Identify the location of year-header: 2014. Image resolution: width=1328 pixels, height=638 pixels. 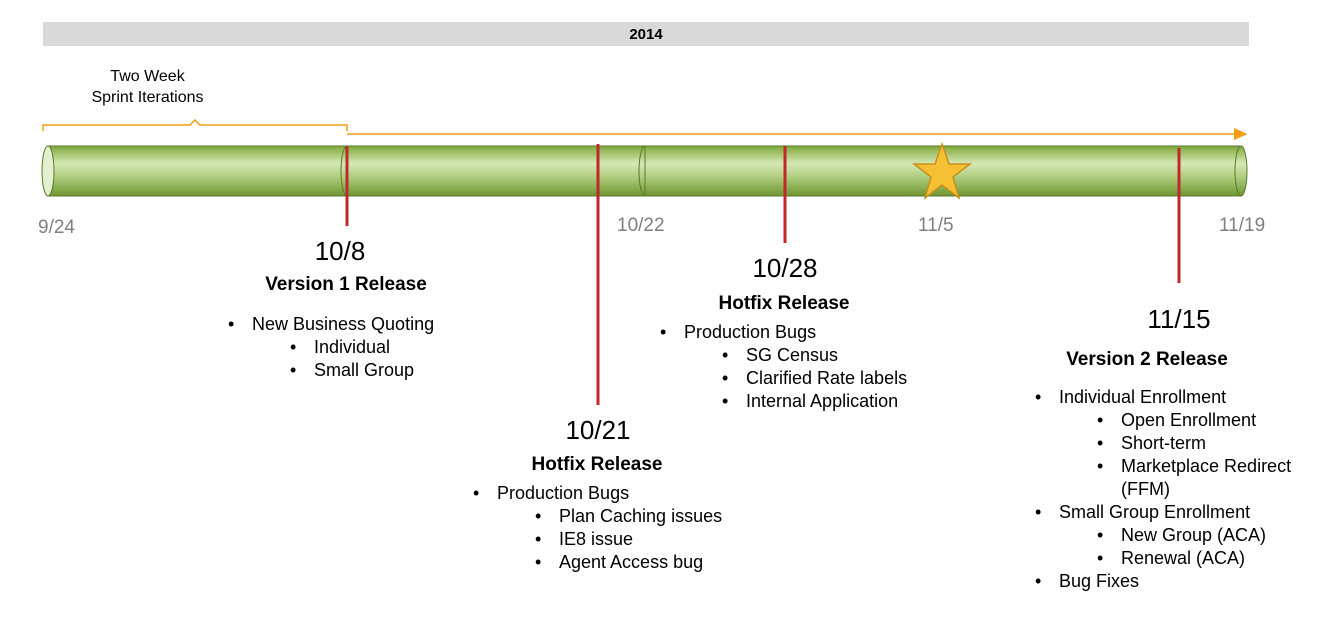
(646, 34).